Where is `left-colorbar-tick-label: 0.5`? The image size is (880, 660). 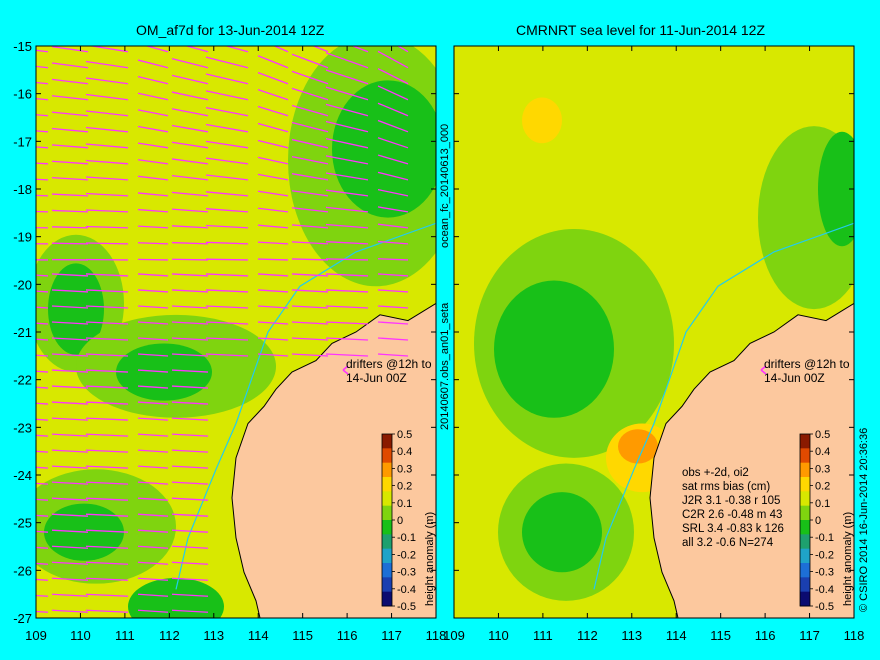 left-colorbar-tick-label: 0.5 is located at coordinates (404, 435).